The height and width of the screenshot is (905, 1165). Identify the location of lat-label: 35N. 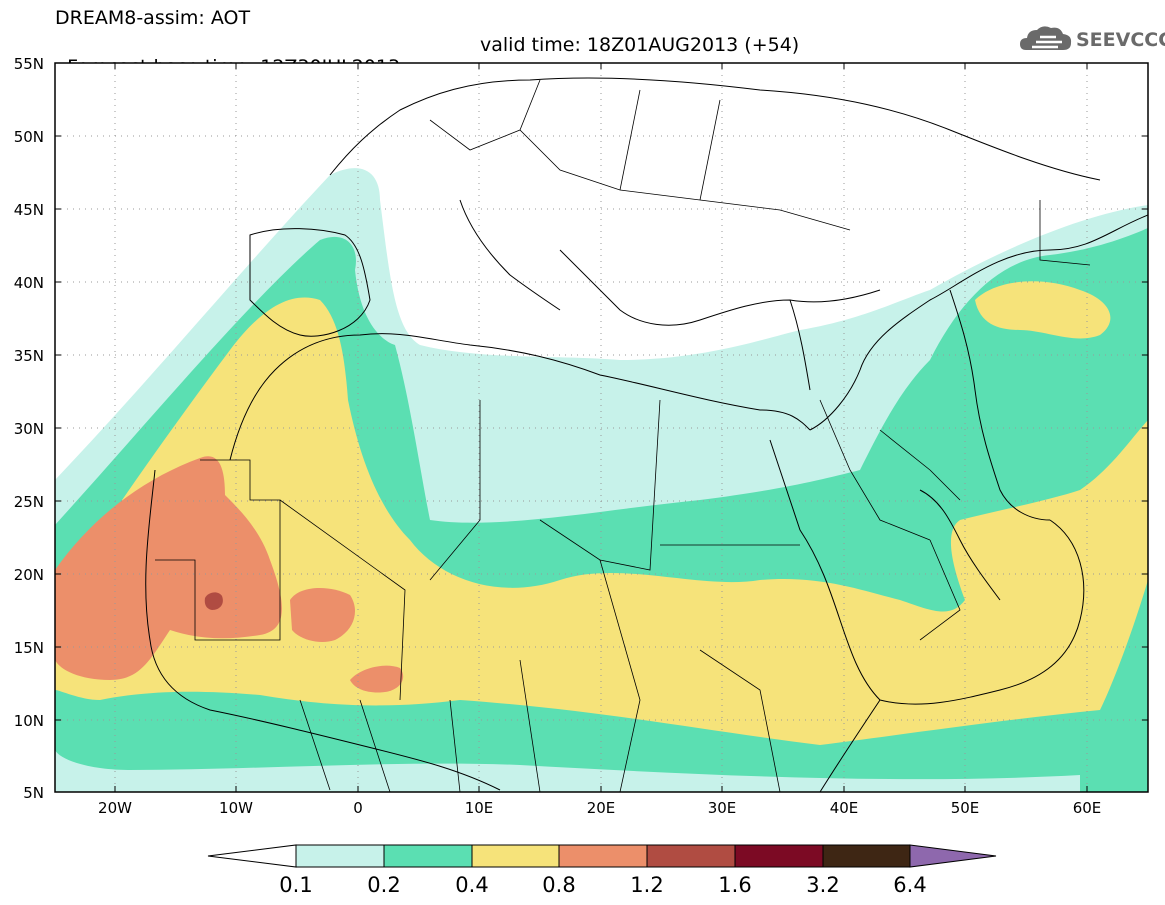
(28, 356).